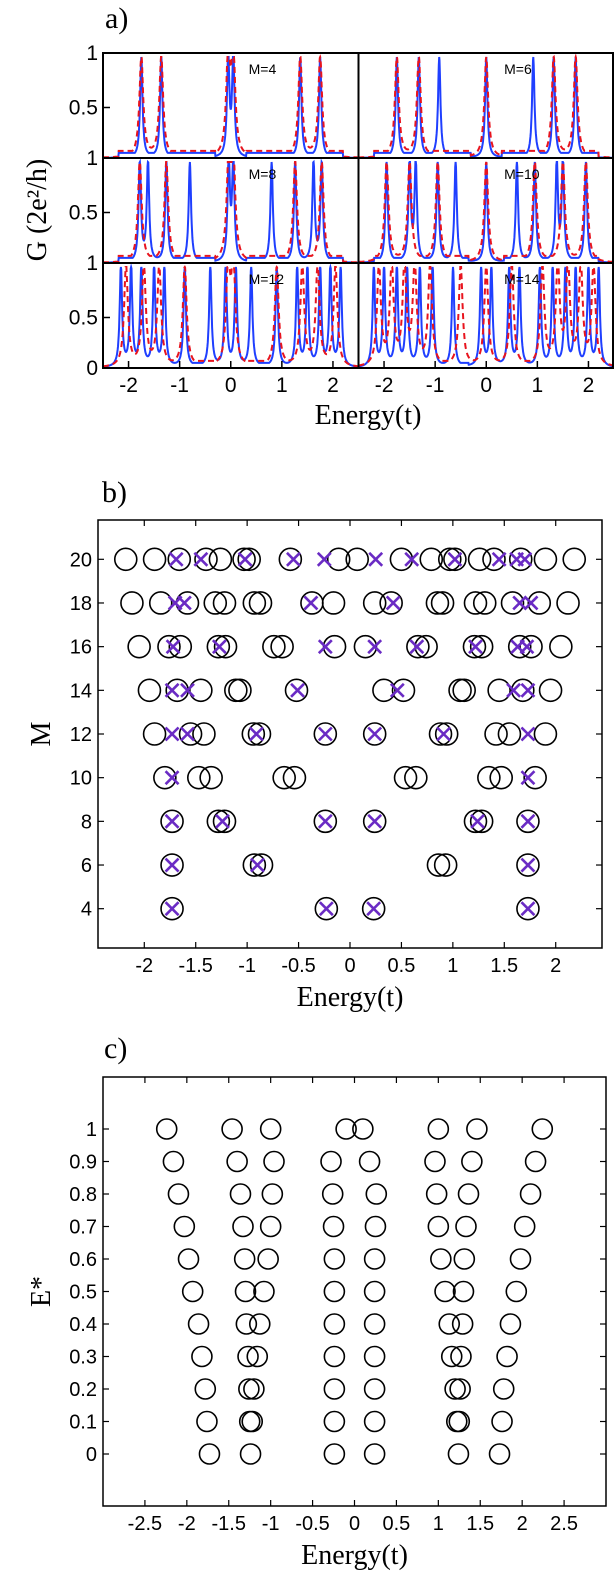  I want to click on x-tick-label: 2.5, so click(564, 1524).